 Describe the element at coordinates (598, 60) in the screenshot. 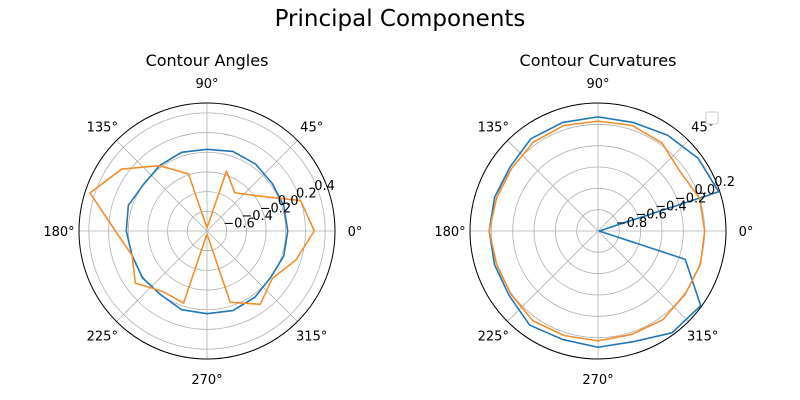

I see `panel-title: Contour Curvatures` at that location.